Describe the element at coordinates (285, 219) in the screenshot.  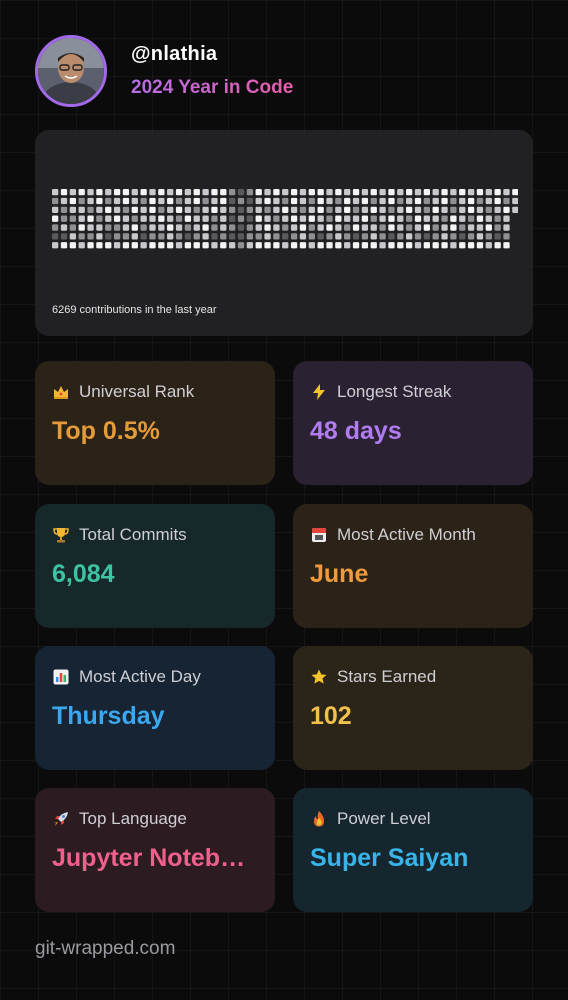
I see `contribution-graph` at that location.